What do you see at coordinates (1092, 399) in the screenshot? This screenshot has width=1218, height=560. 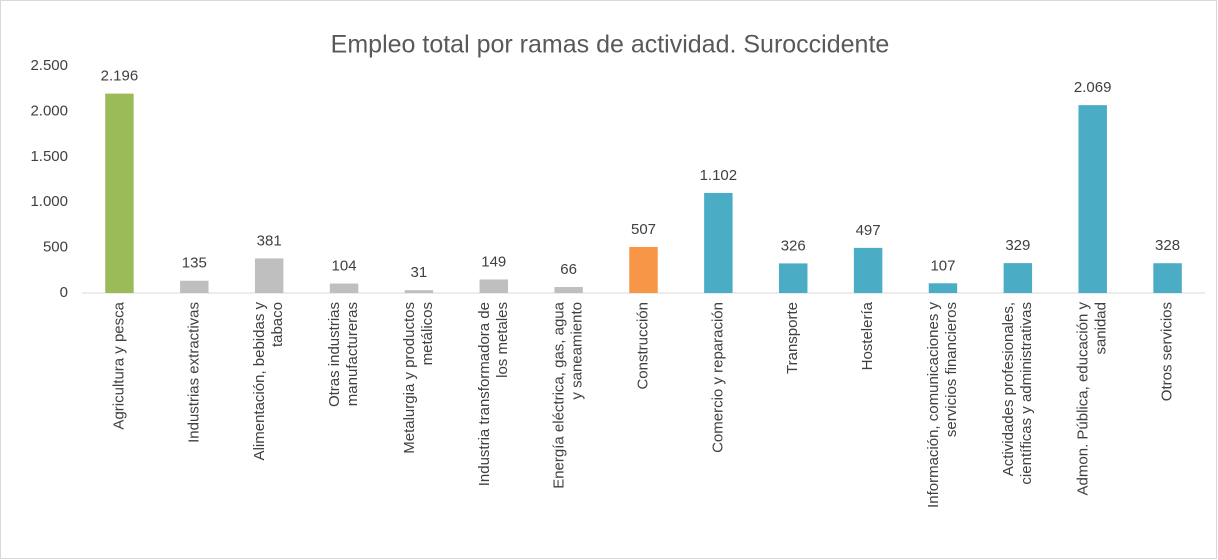 I see `x-tick-label: Admon. Pública, educación ysanidad` at bounding box center [1092, 399].